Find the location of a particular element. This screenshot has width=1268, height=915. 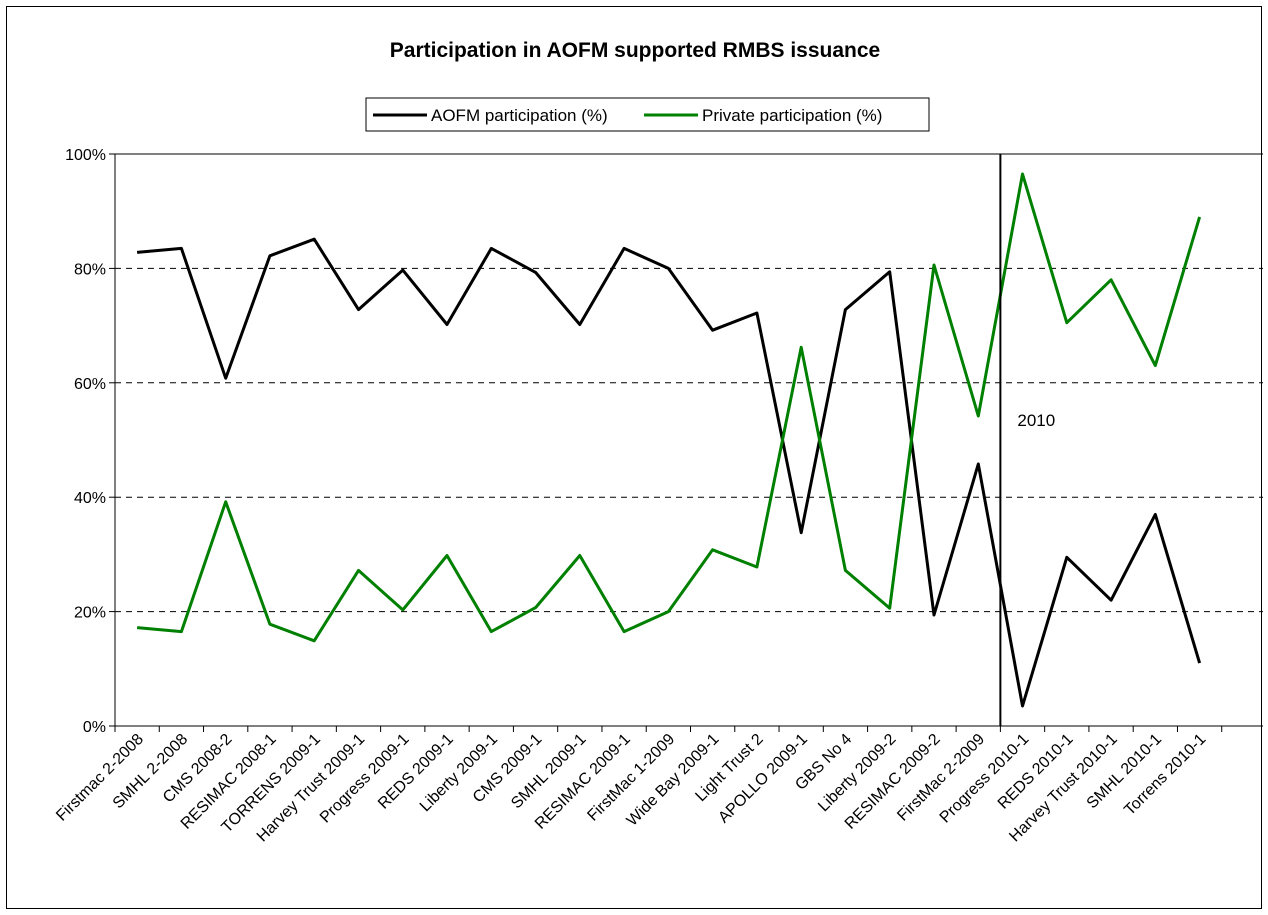

y-axis-ticks: 0% 20% 40% 60% 80% 100% is located at coordinates (90, 441).